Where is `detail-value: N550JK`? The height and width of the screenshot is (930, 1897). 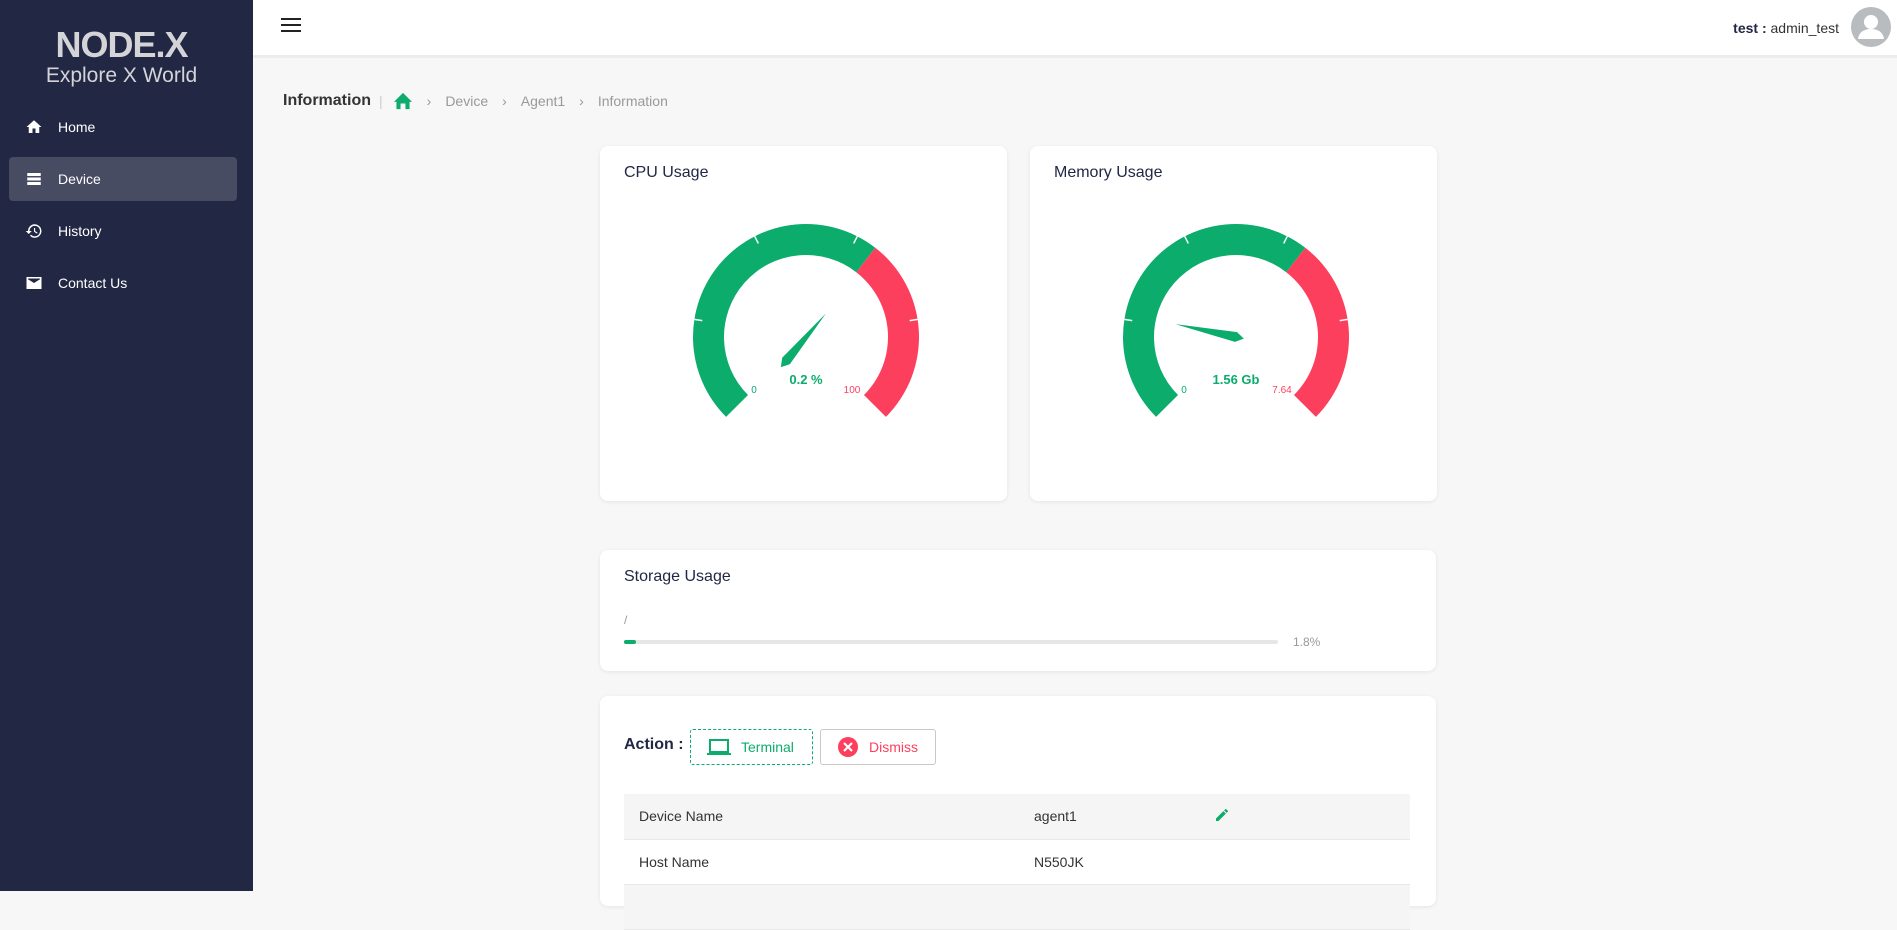
detail-value: N550JK is located at coordinates (1109, 862).